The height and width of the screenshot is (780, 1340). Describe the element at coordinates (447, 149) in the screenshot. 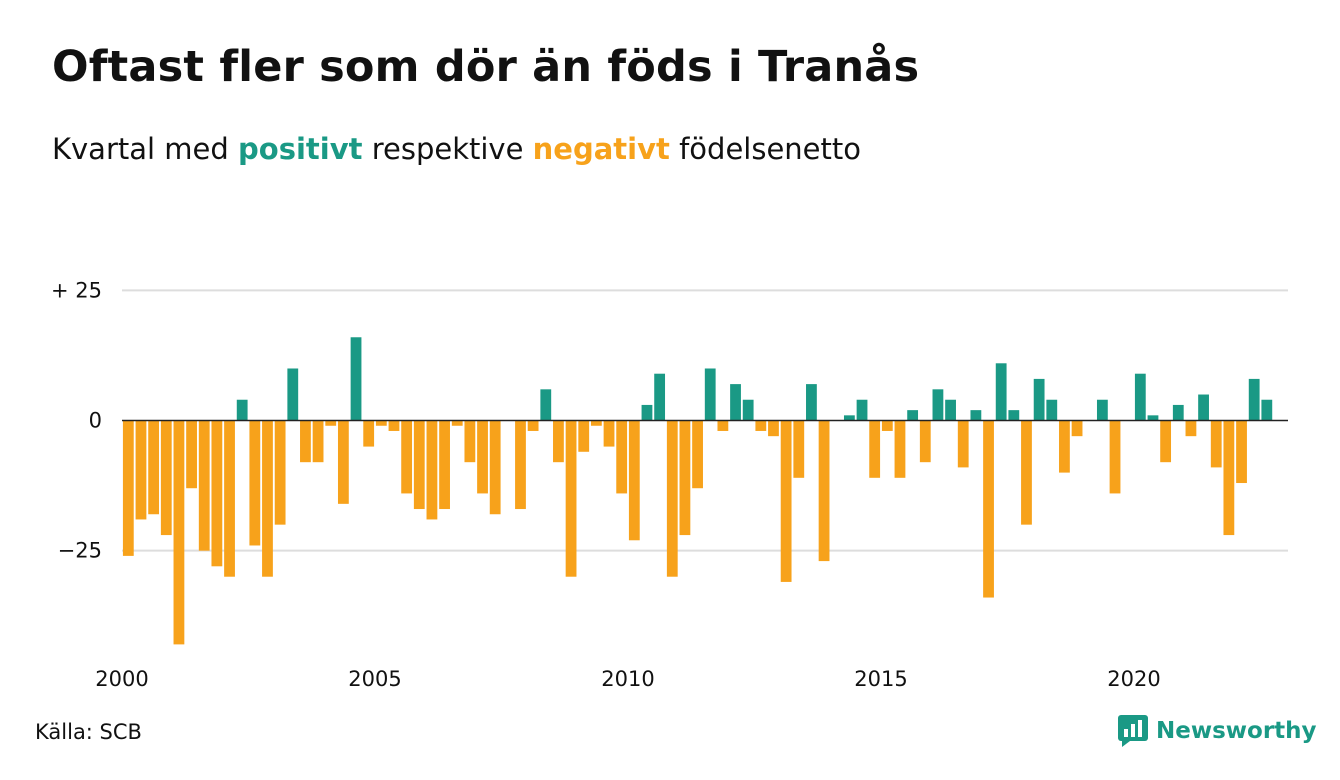

I see `subtitle-text-middle: respektive` at that location.